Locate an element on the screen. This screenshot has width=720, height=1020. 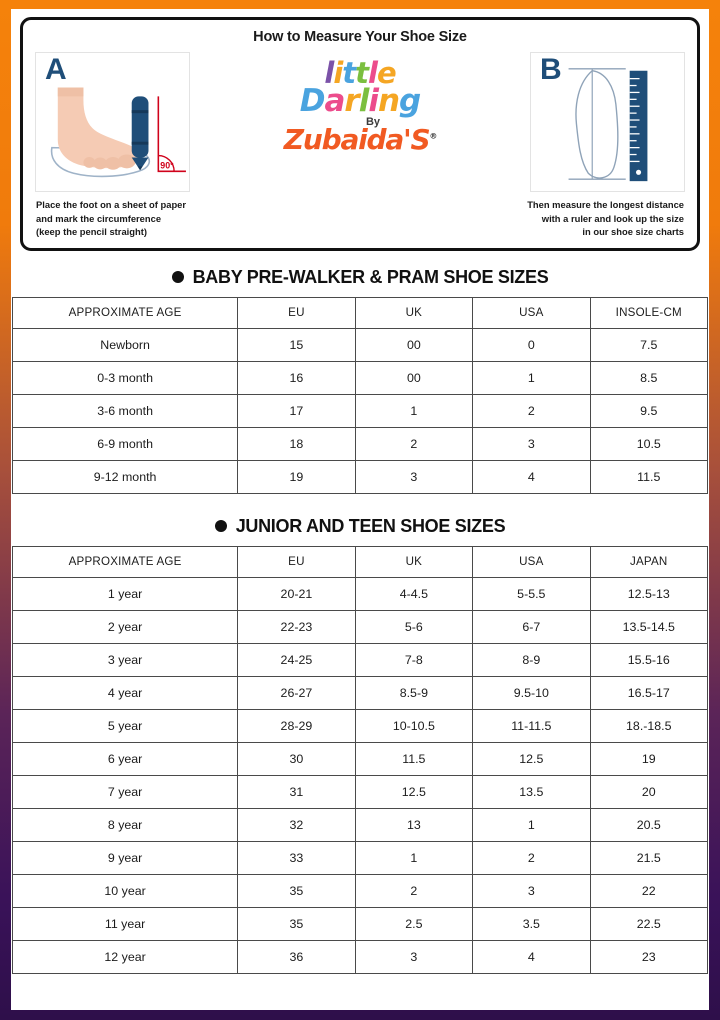
table-row: 9-12 month 19 3 4 11.5 is located at coordinates (360, 476).